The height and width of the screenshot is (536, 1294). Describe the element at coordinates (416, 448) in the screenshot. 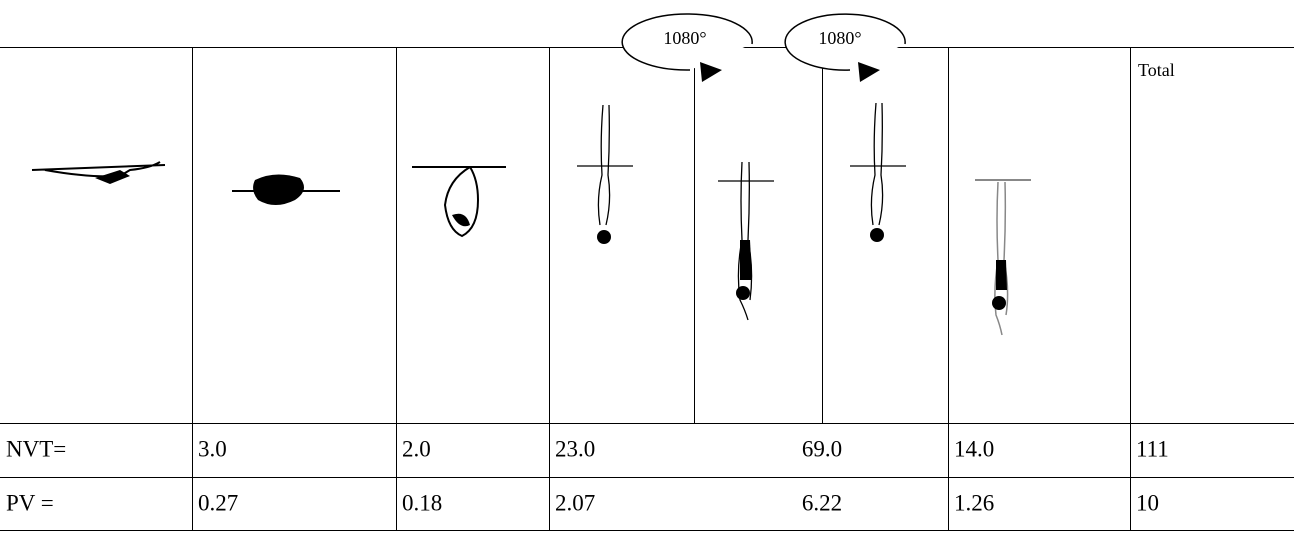

I see `table-cell: 2.0` at that location.